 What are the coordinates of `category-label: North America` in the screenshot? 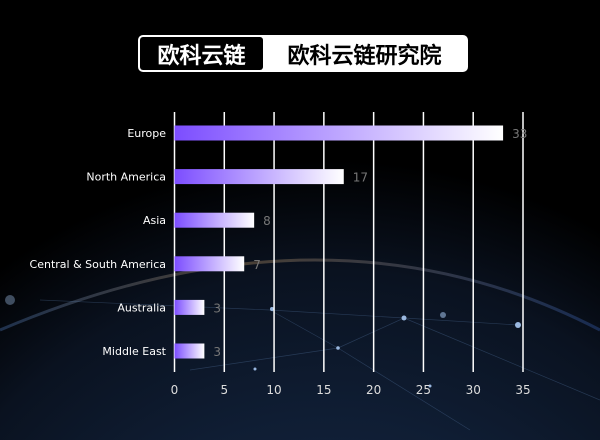 It's located at (126, 177).